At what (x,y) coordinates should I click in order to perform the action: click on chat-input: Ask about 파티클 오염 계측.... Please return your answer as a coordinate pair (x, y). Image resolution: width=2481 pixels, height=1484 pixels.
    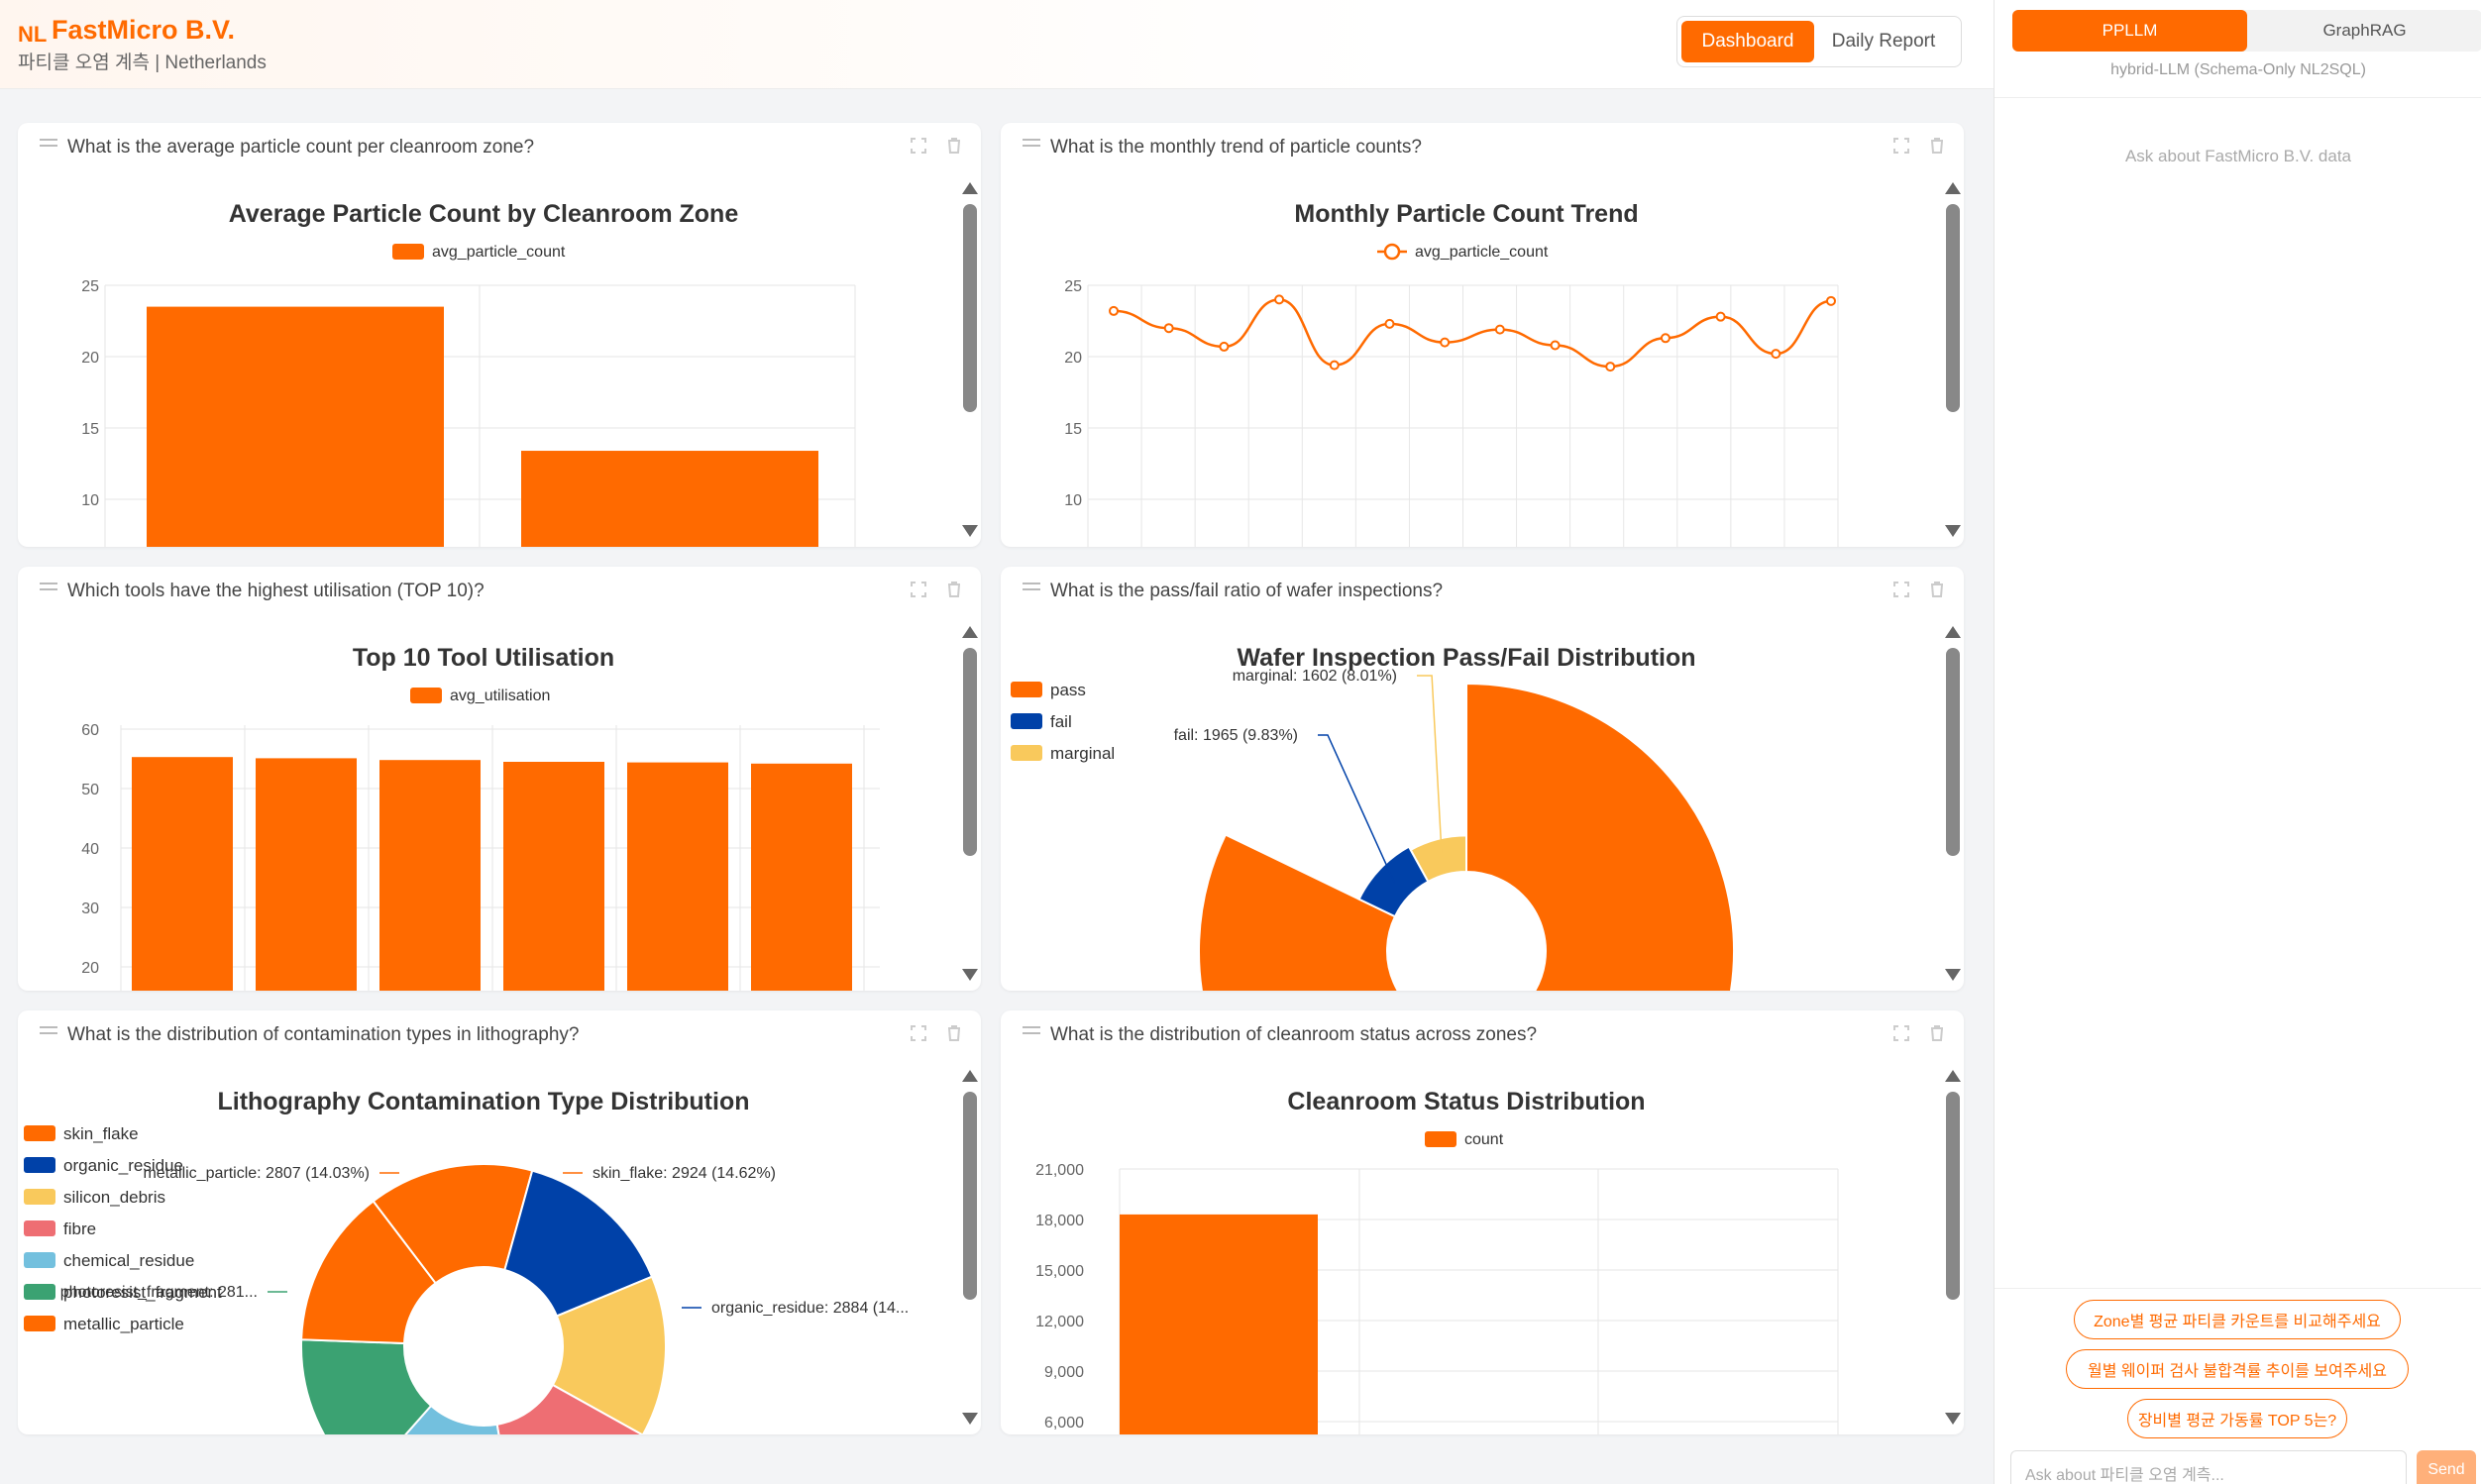
    Looking at the image, I should click on (2208, 1467).